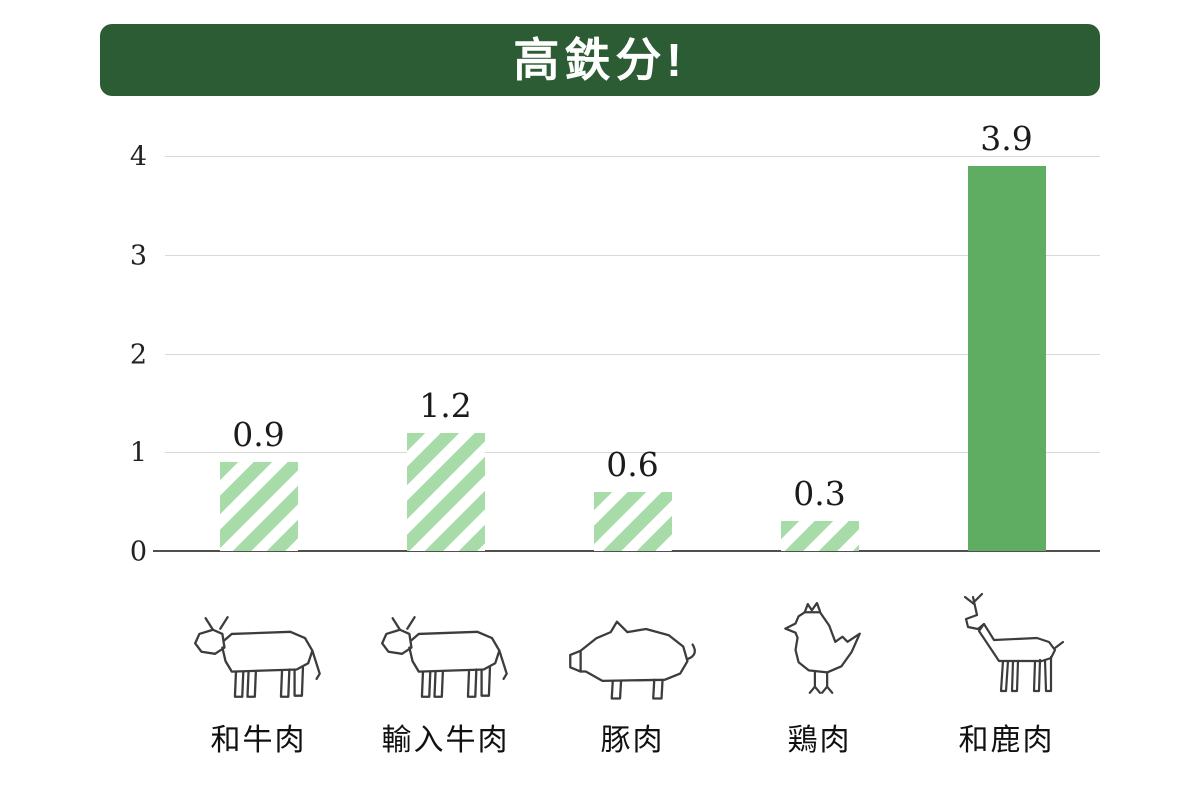 This screenshot has width=1200, height=800. I want to click on bar-group-3: 0.3 鶏肉, so click(819, 457).